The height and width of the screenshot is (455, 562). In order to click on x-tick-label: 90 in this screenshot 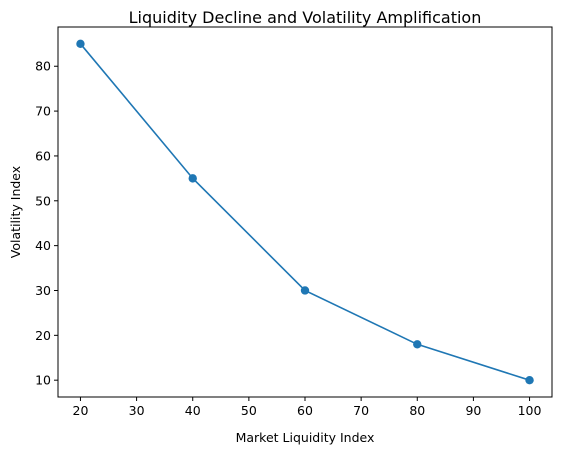, I will do `click(473, 410)`.